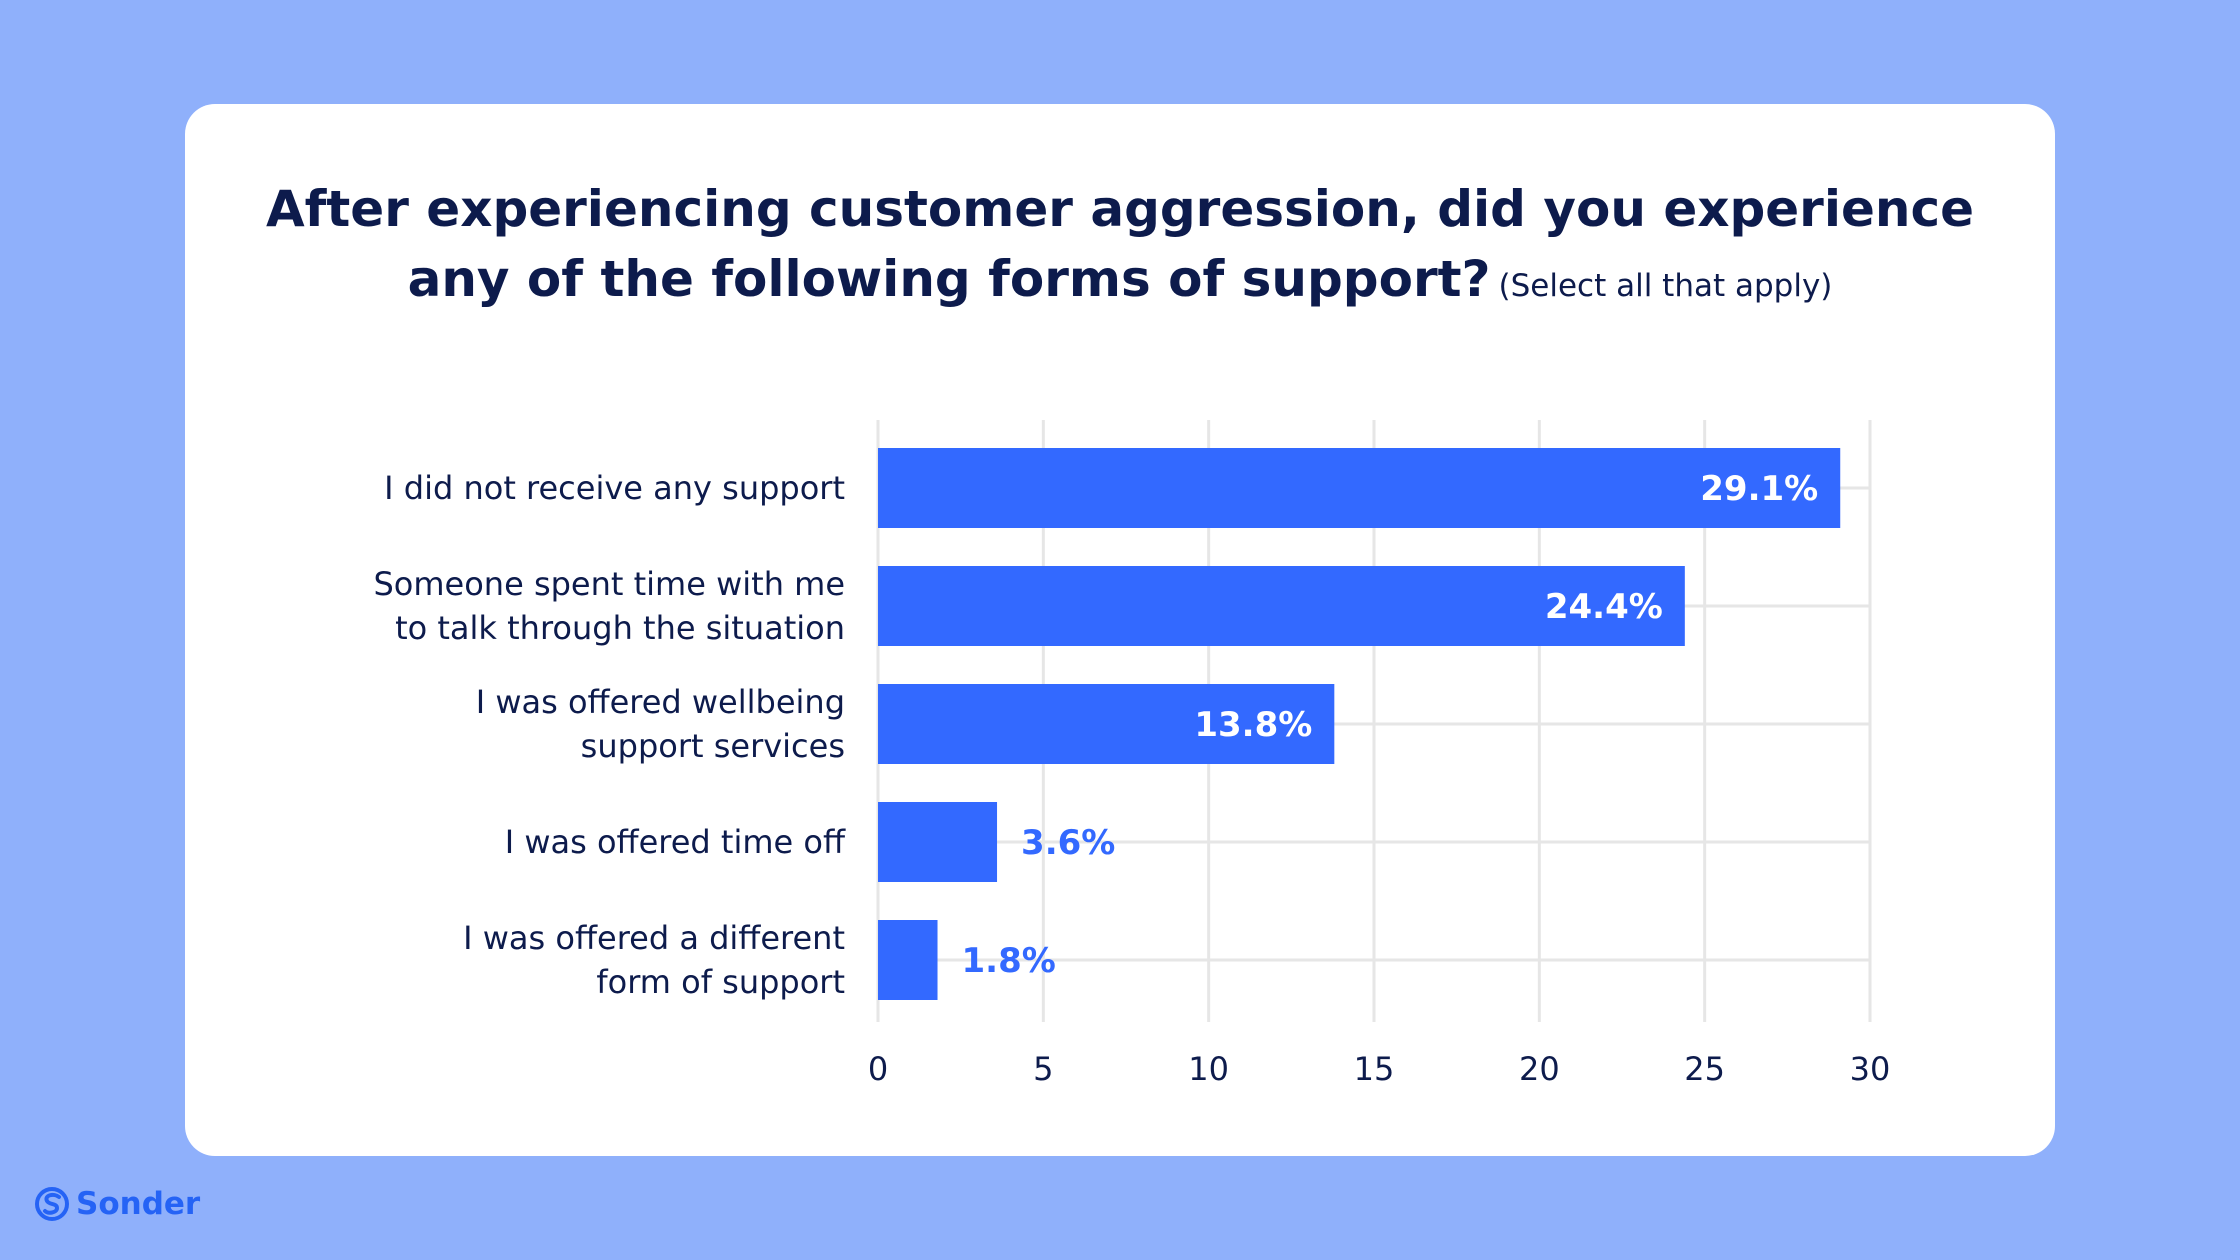 The image size is (2240, 1260). I want to click on data-label: 29.1%, so click(1759, 489).